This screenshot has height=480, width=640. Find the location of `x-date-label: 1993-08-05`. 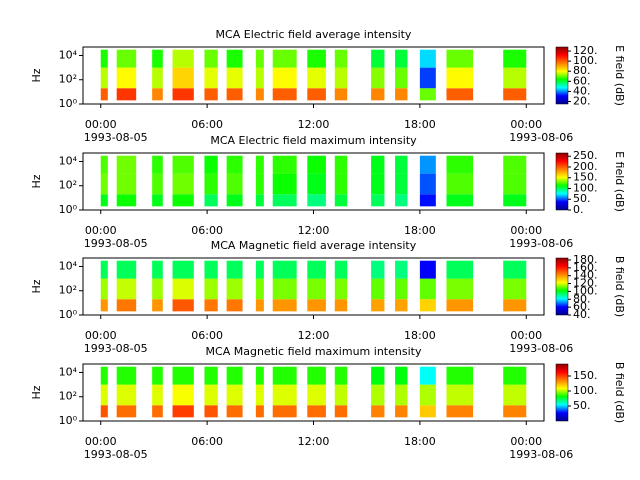

x-date-label: 1993-08-05 is located at coordinates (116, 454).